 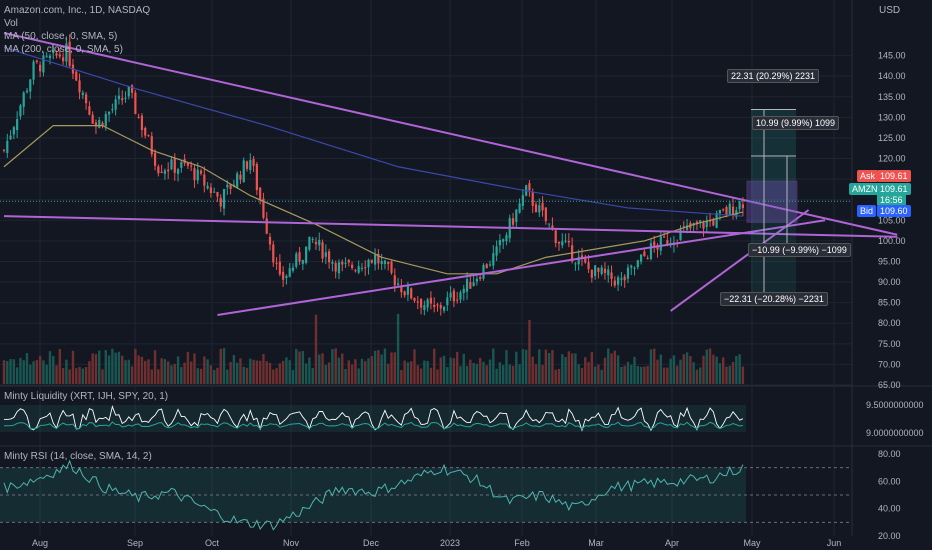 What do you see at coordinates (894, 176) in the screenshot?
I see `ask-price: 109.61` at bounding box center [894, 176].